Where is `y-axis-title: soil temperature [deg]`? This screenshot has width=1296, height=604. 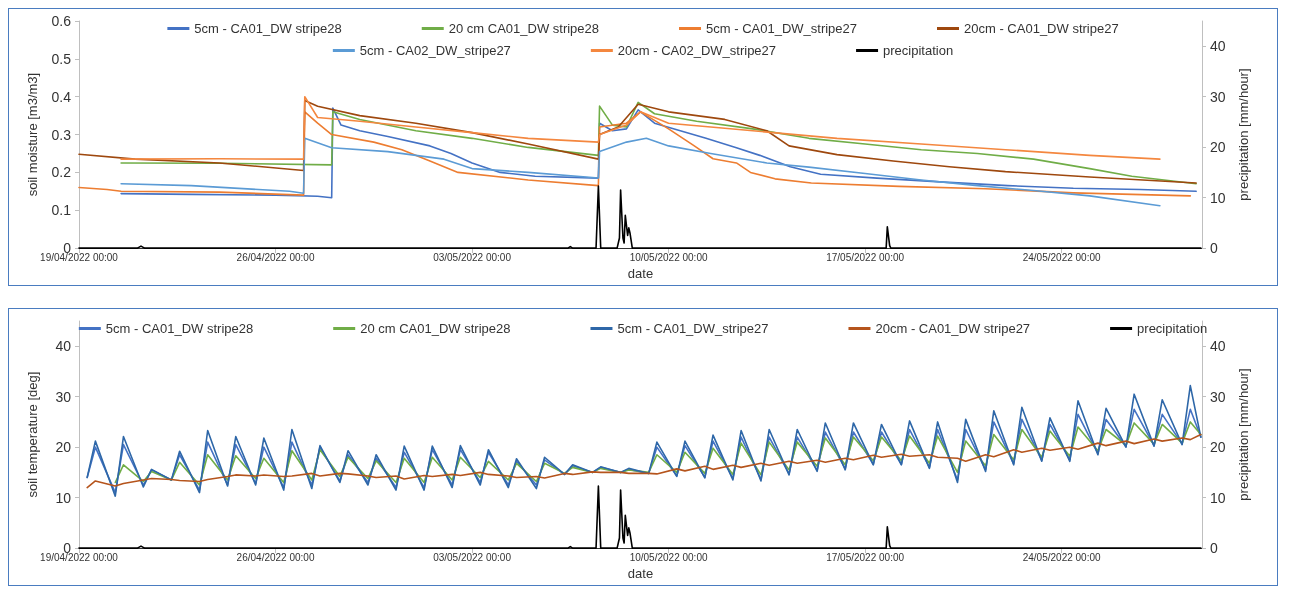
y-axis-title: soil temperature [deg] is located at coordinates (32, 434).